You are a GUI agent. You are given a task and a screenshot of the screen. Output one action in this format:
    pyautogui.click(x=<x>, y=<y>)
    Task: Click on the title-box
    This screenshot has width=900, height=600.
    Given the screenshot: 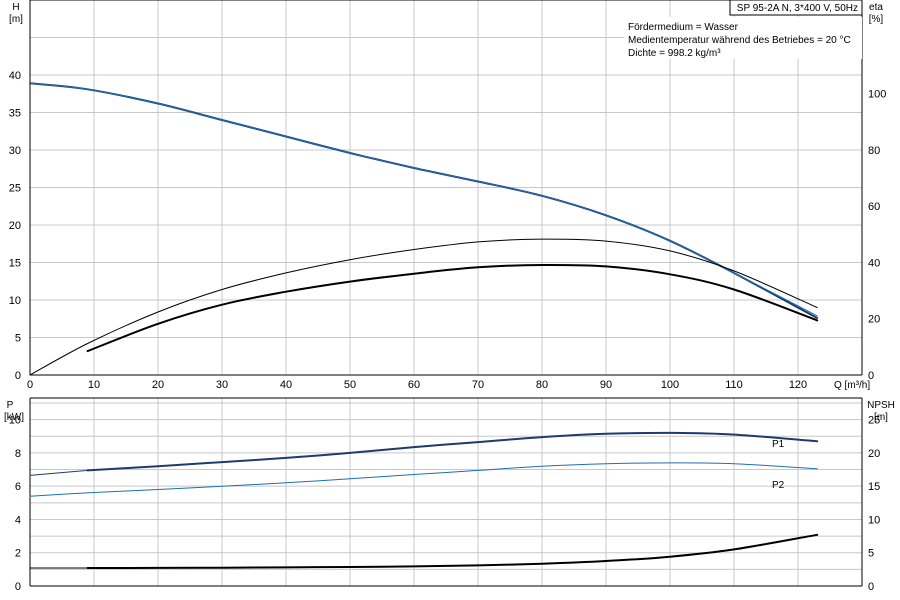 What is the action you would take?
    pyautogui.click(x=796, y=8)
    